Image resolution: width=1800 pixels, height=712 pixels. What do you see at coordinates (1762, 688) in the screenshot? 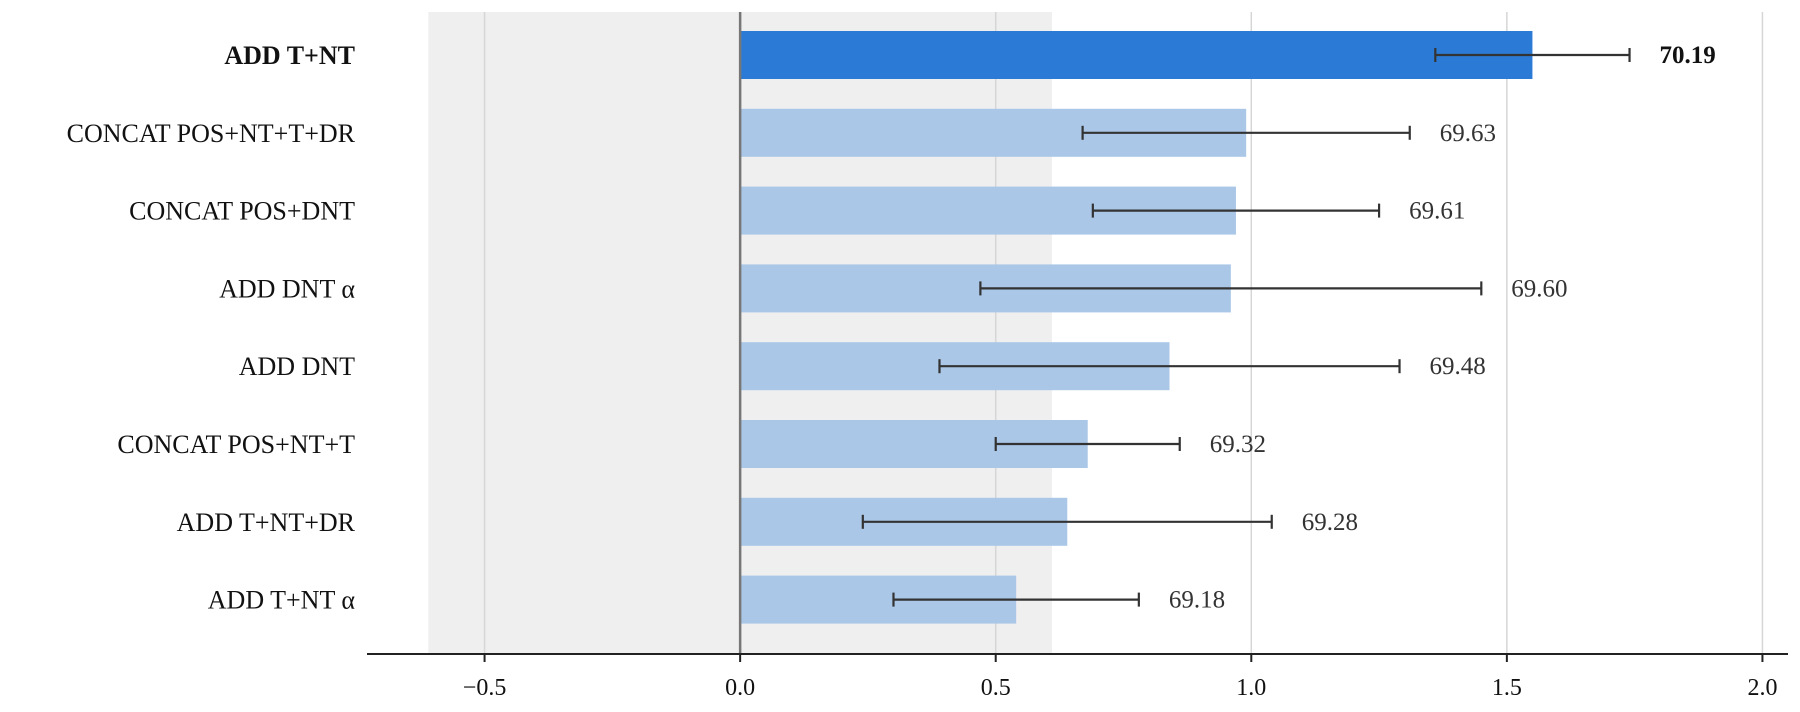
I see `x-tick-label: 2.0` at bounding box center [1762, 688].